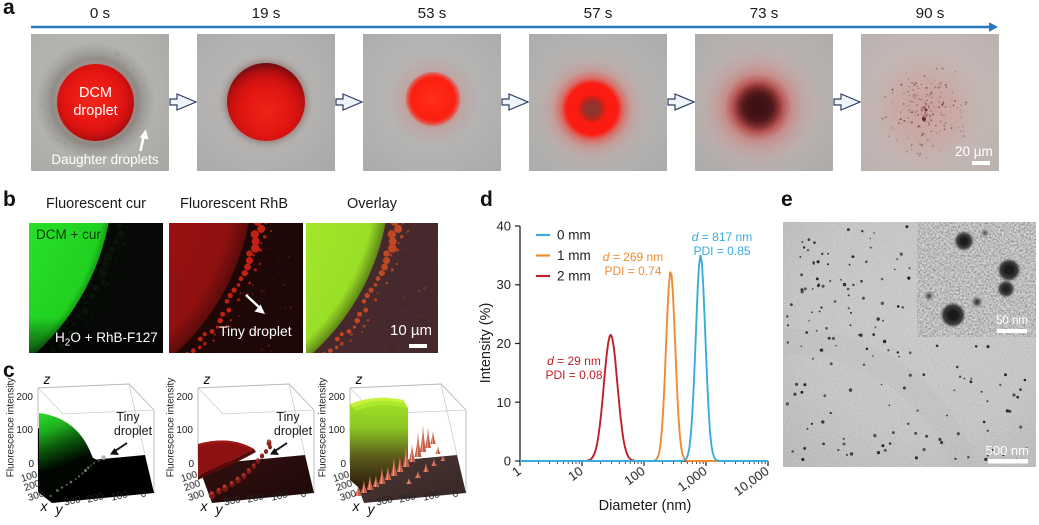 The image size is (1039, 525). I want to click on svg-text: d = 269 nm, so click(633, 257).